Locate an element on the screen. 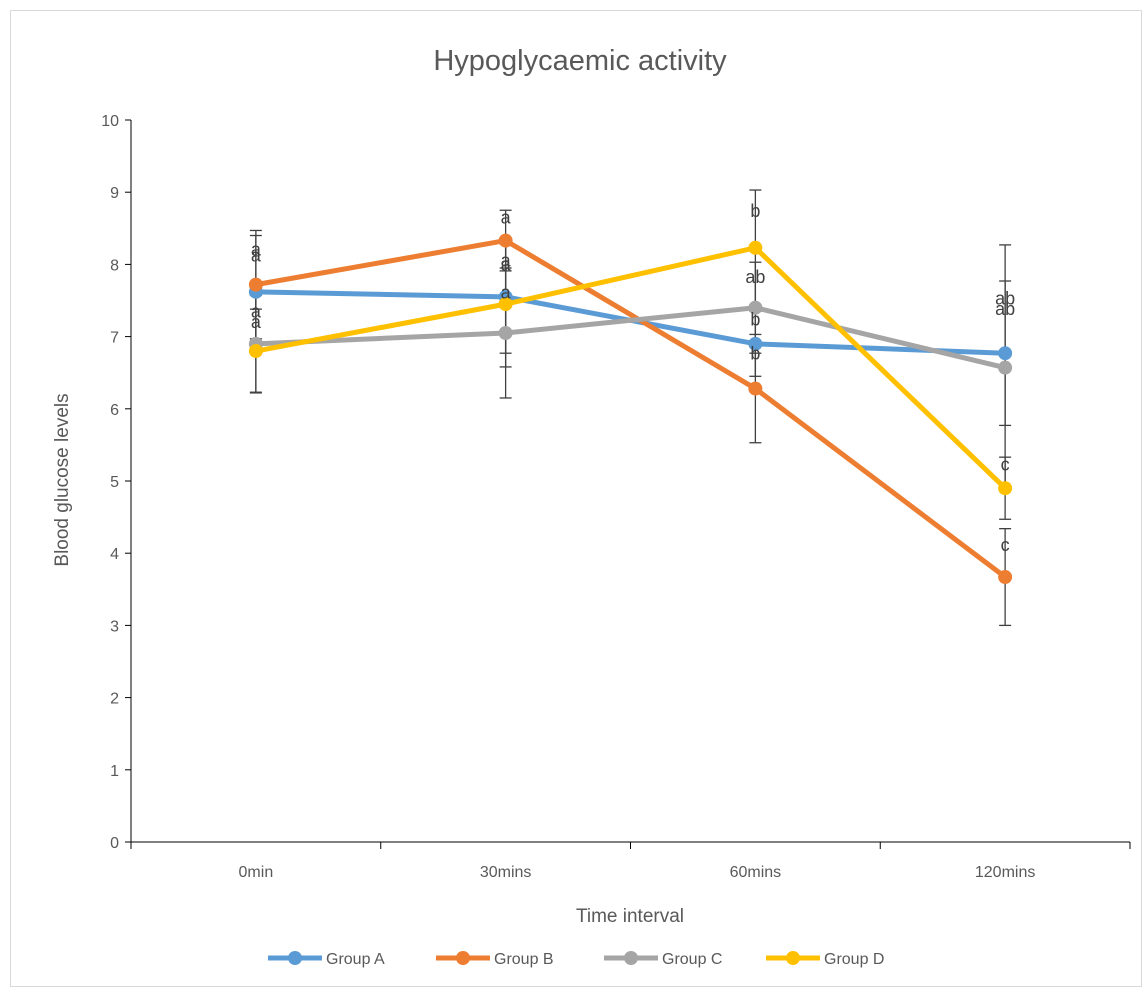 This screenshot has width=1144, height=989. y-axis-title: Blood glucose levels is located at coordinates (62, 479).